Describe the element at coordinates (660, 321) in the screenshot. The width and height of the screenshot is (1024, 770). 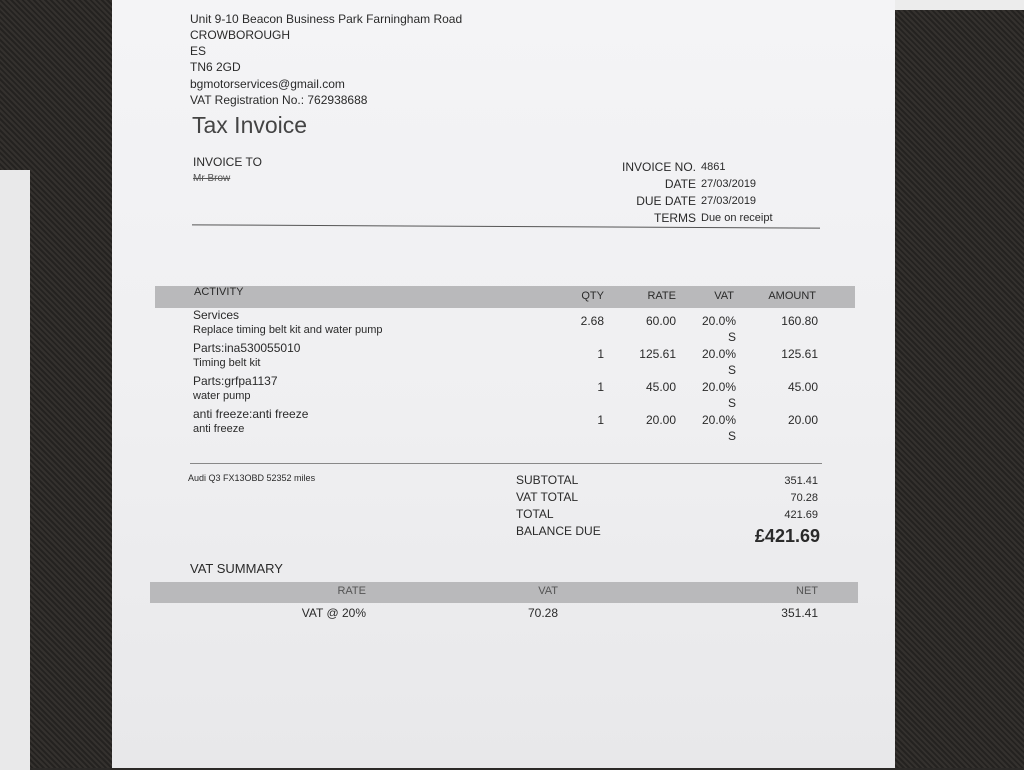
I see `item-rate: 60.00` at that location.